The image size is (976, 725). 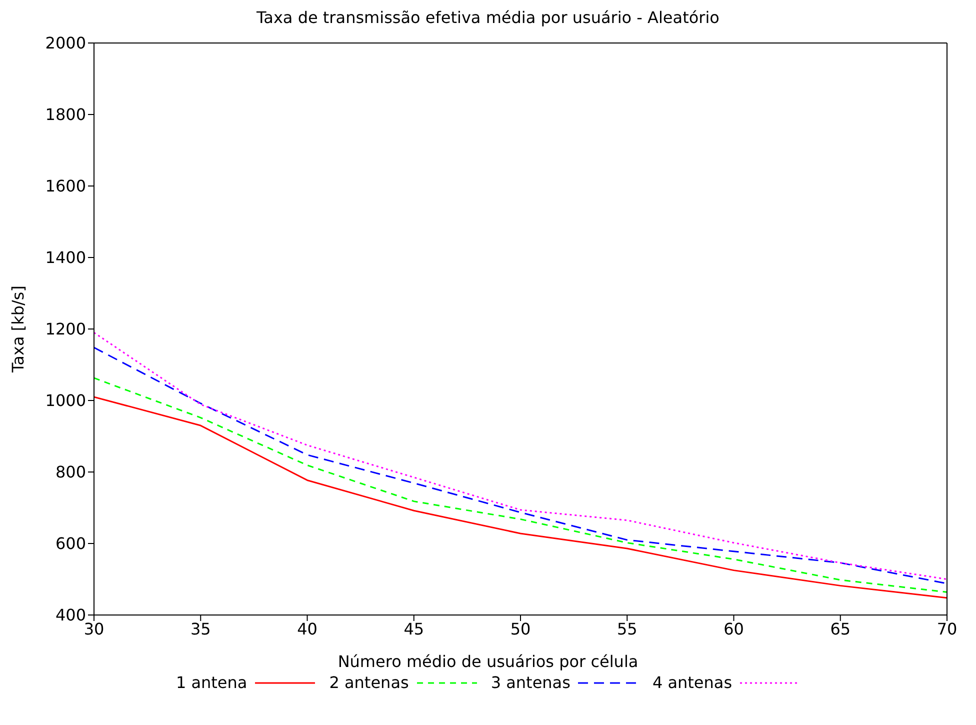 I want to click on y-tick-label: 600, so click(x=70, y=544).